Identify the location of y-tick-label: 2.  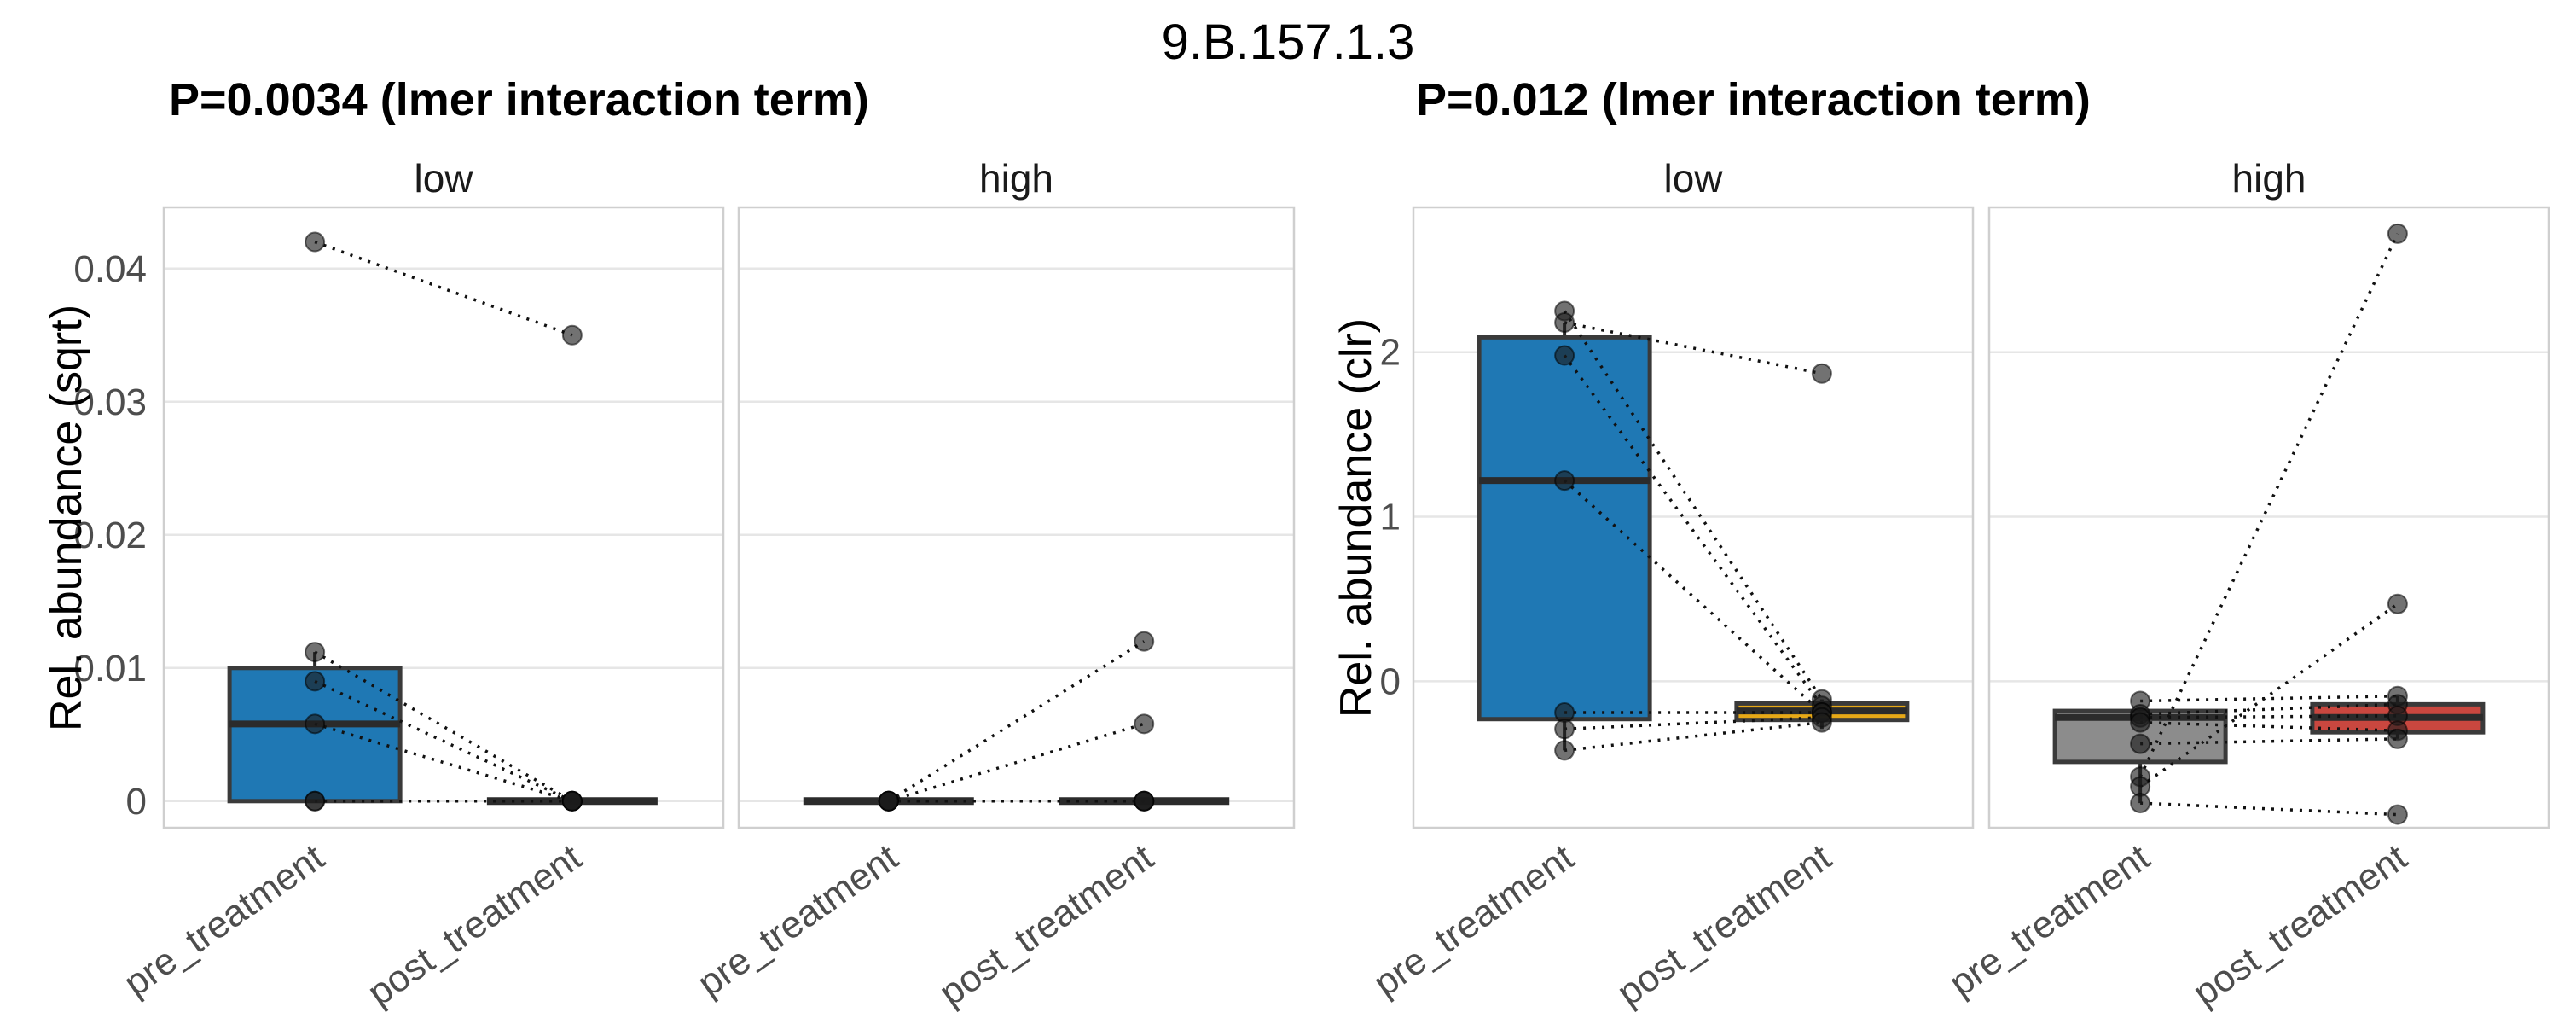
(1390, 353).